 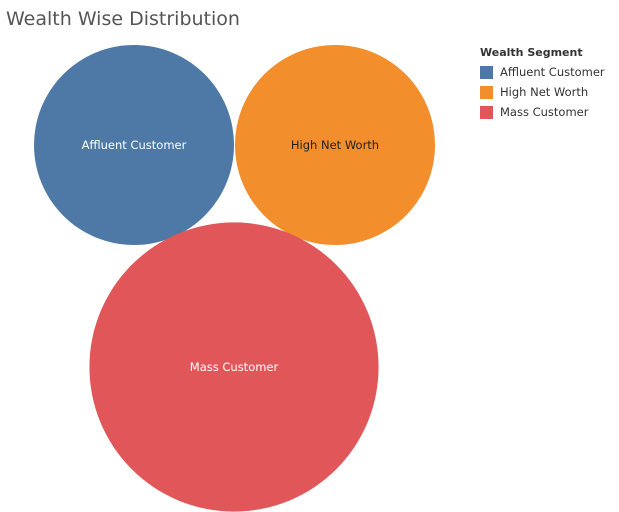 I want to click on chart-title: Wealth Wise Distribution, so click(x=123, y=19).